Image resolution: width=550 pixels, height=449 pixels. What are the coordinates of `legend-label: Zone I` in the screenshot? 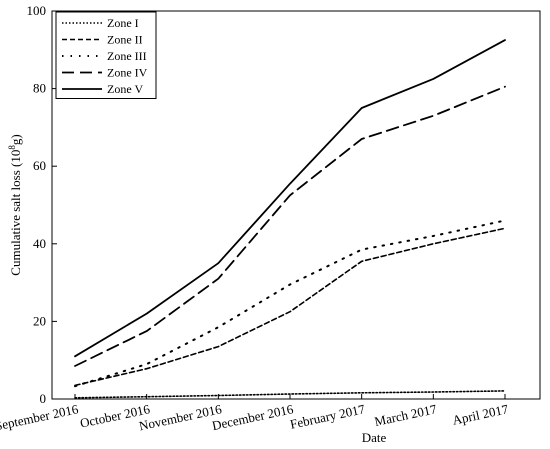 It's located at (123, 23).